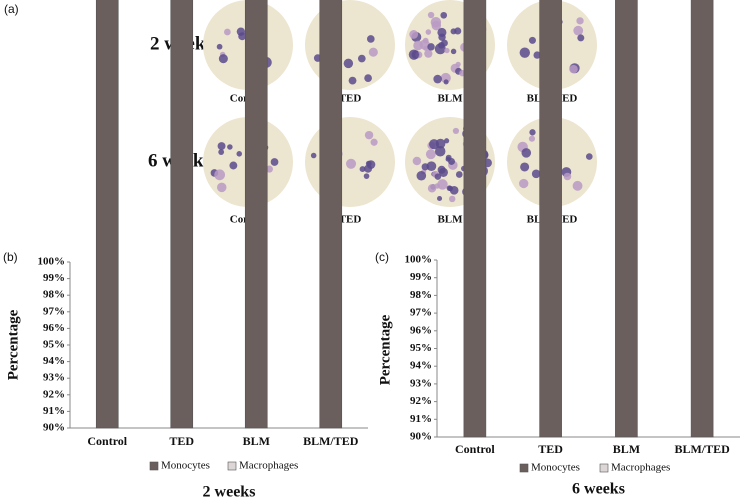 The width and height of the screenshot is (745, 502). What do you see at coordinates (421, 277) in the screenshot?
I see `y-tick-label: 99%` at bounding box center [421, 277].